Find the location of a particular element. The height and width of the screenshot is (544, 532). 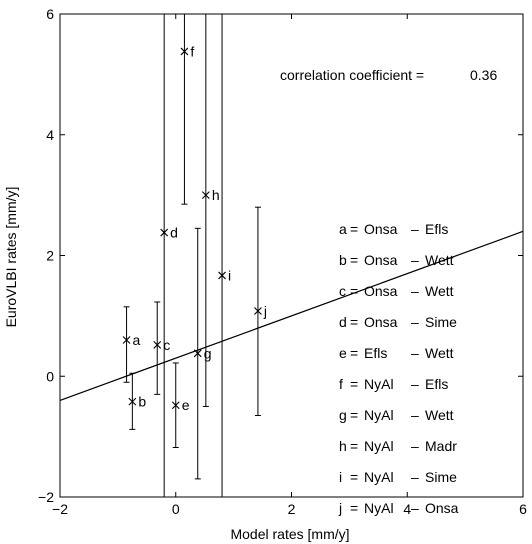

legend-item-b: b = Onsa – Wett is located at coordinates (396, 260).